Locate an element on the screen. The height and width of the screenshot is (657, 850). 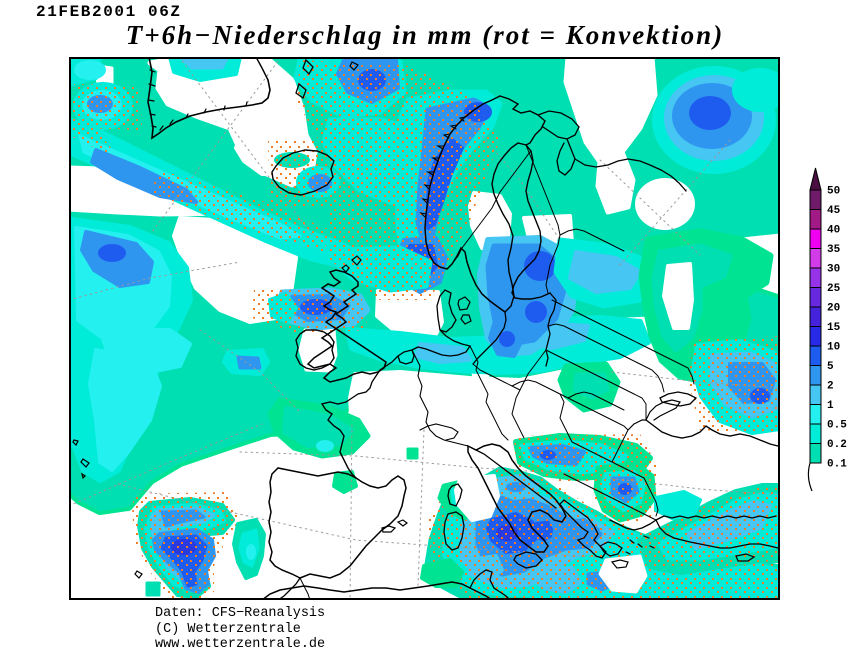
svg-text: 5 is located at coordinates (830, 367).